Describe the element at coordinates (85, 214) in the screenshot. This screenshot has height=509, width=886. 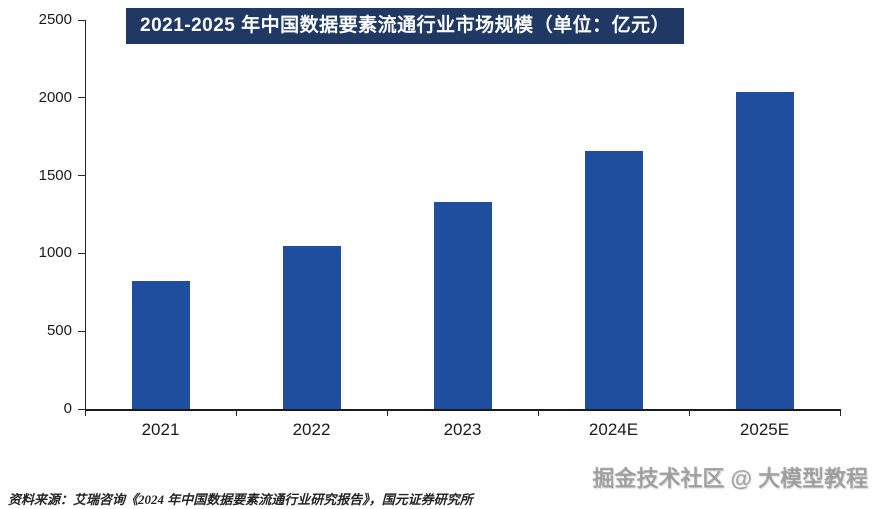
I see `y-axis-line` at that location.